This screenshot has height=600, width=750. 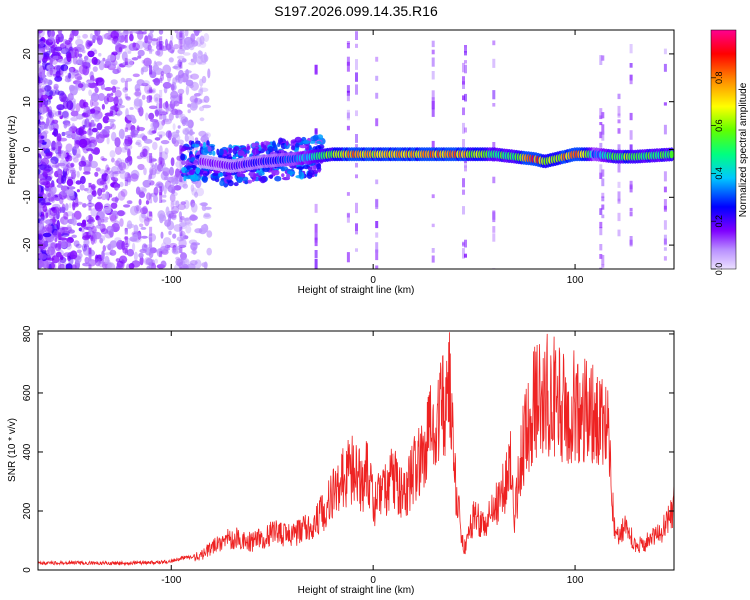 I want to click on spectrogram-ridge-layer, so click(x=436, y=160).